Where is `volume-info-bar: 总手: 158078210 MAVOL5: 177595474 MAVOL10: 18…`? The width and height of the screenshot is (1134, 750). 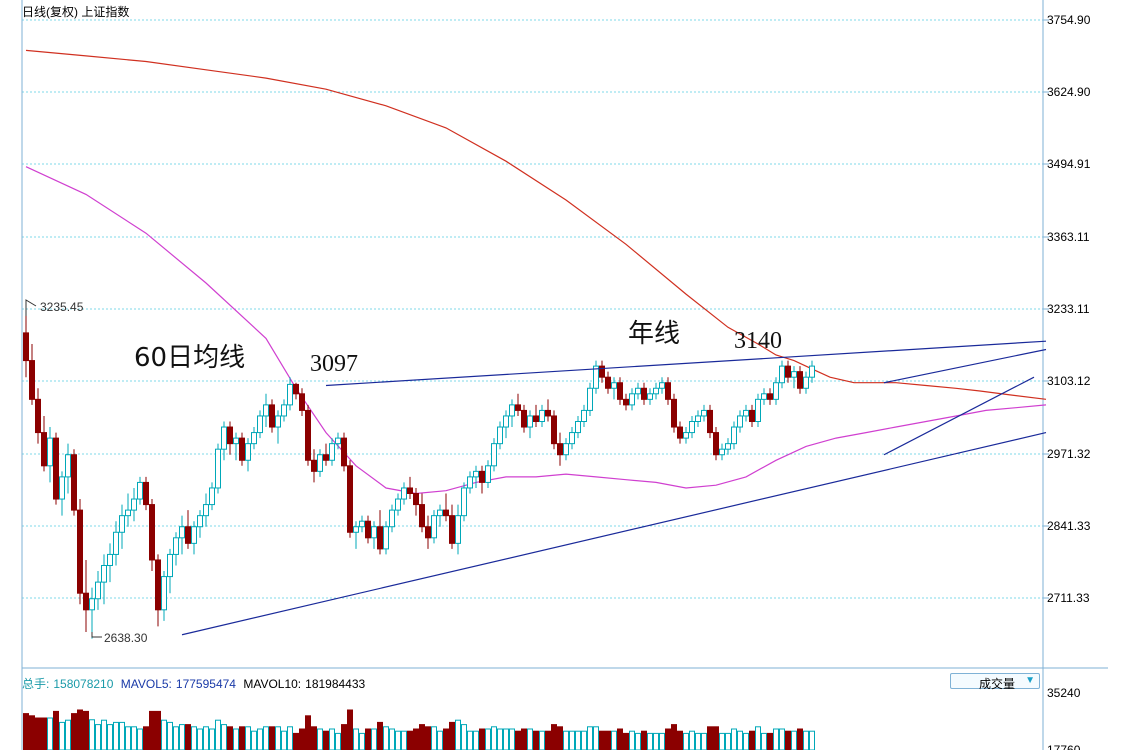 volume-info-bar: 总手: 158078210 MAVOL5: 177595474 MAVOL10: 18… is located at coordinates (195, 683).